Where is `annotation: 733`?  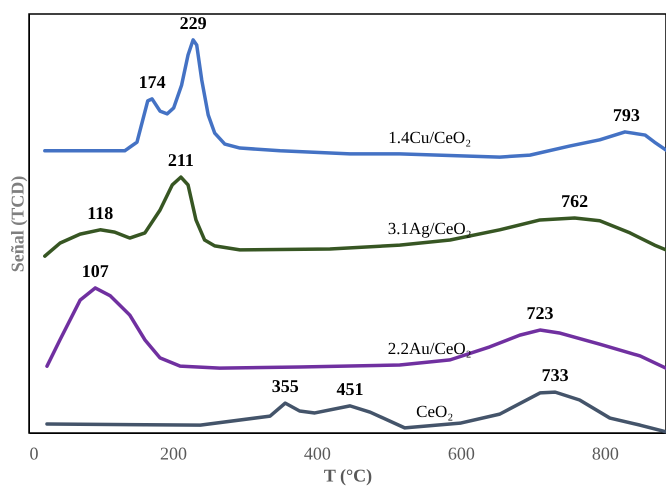 annotation: 733 is located at coordinates (555, 375).